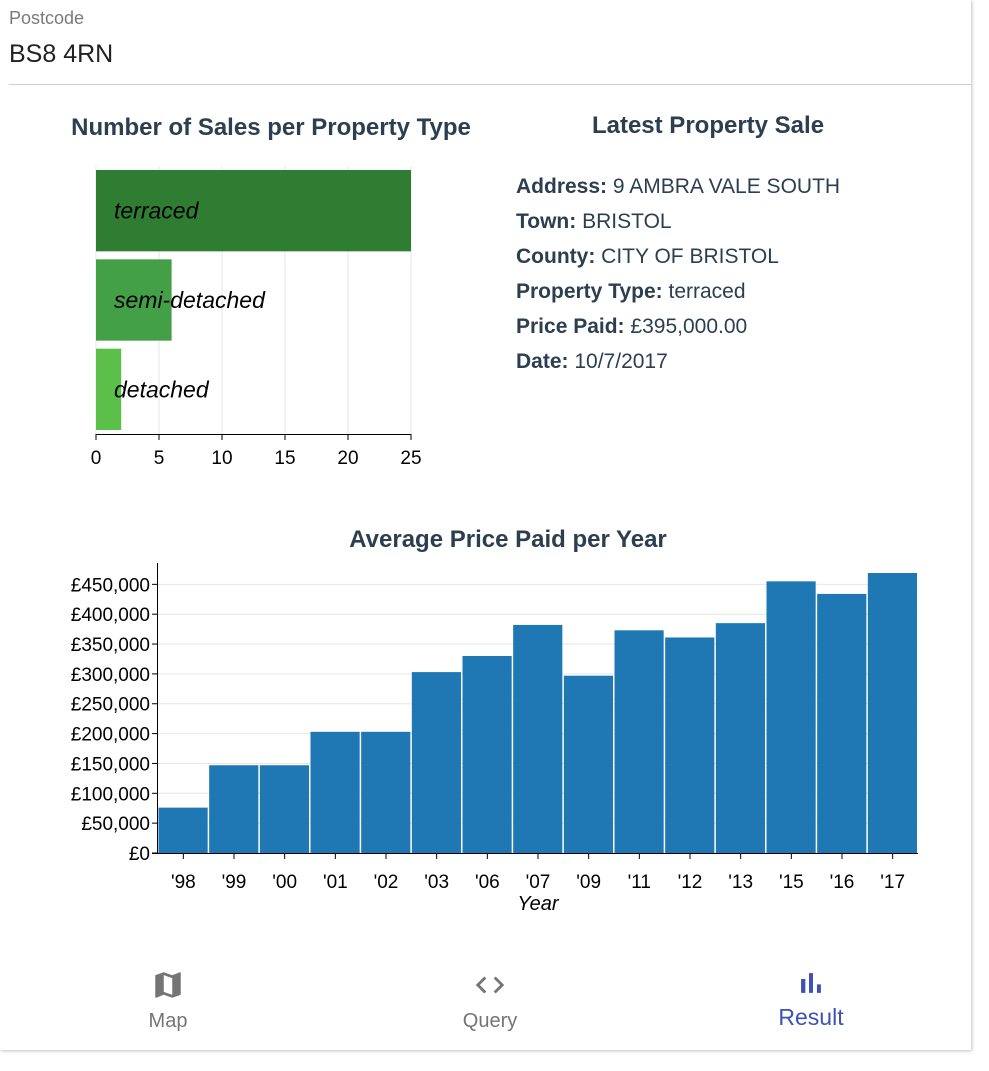  I want to click on x-tick-label: '16, so click(842, 882).